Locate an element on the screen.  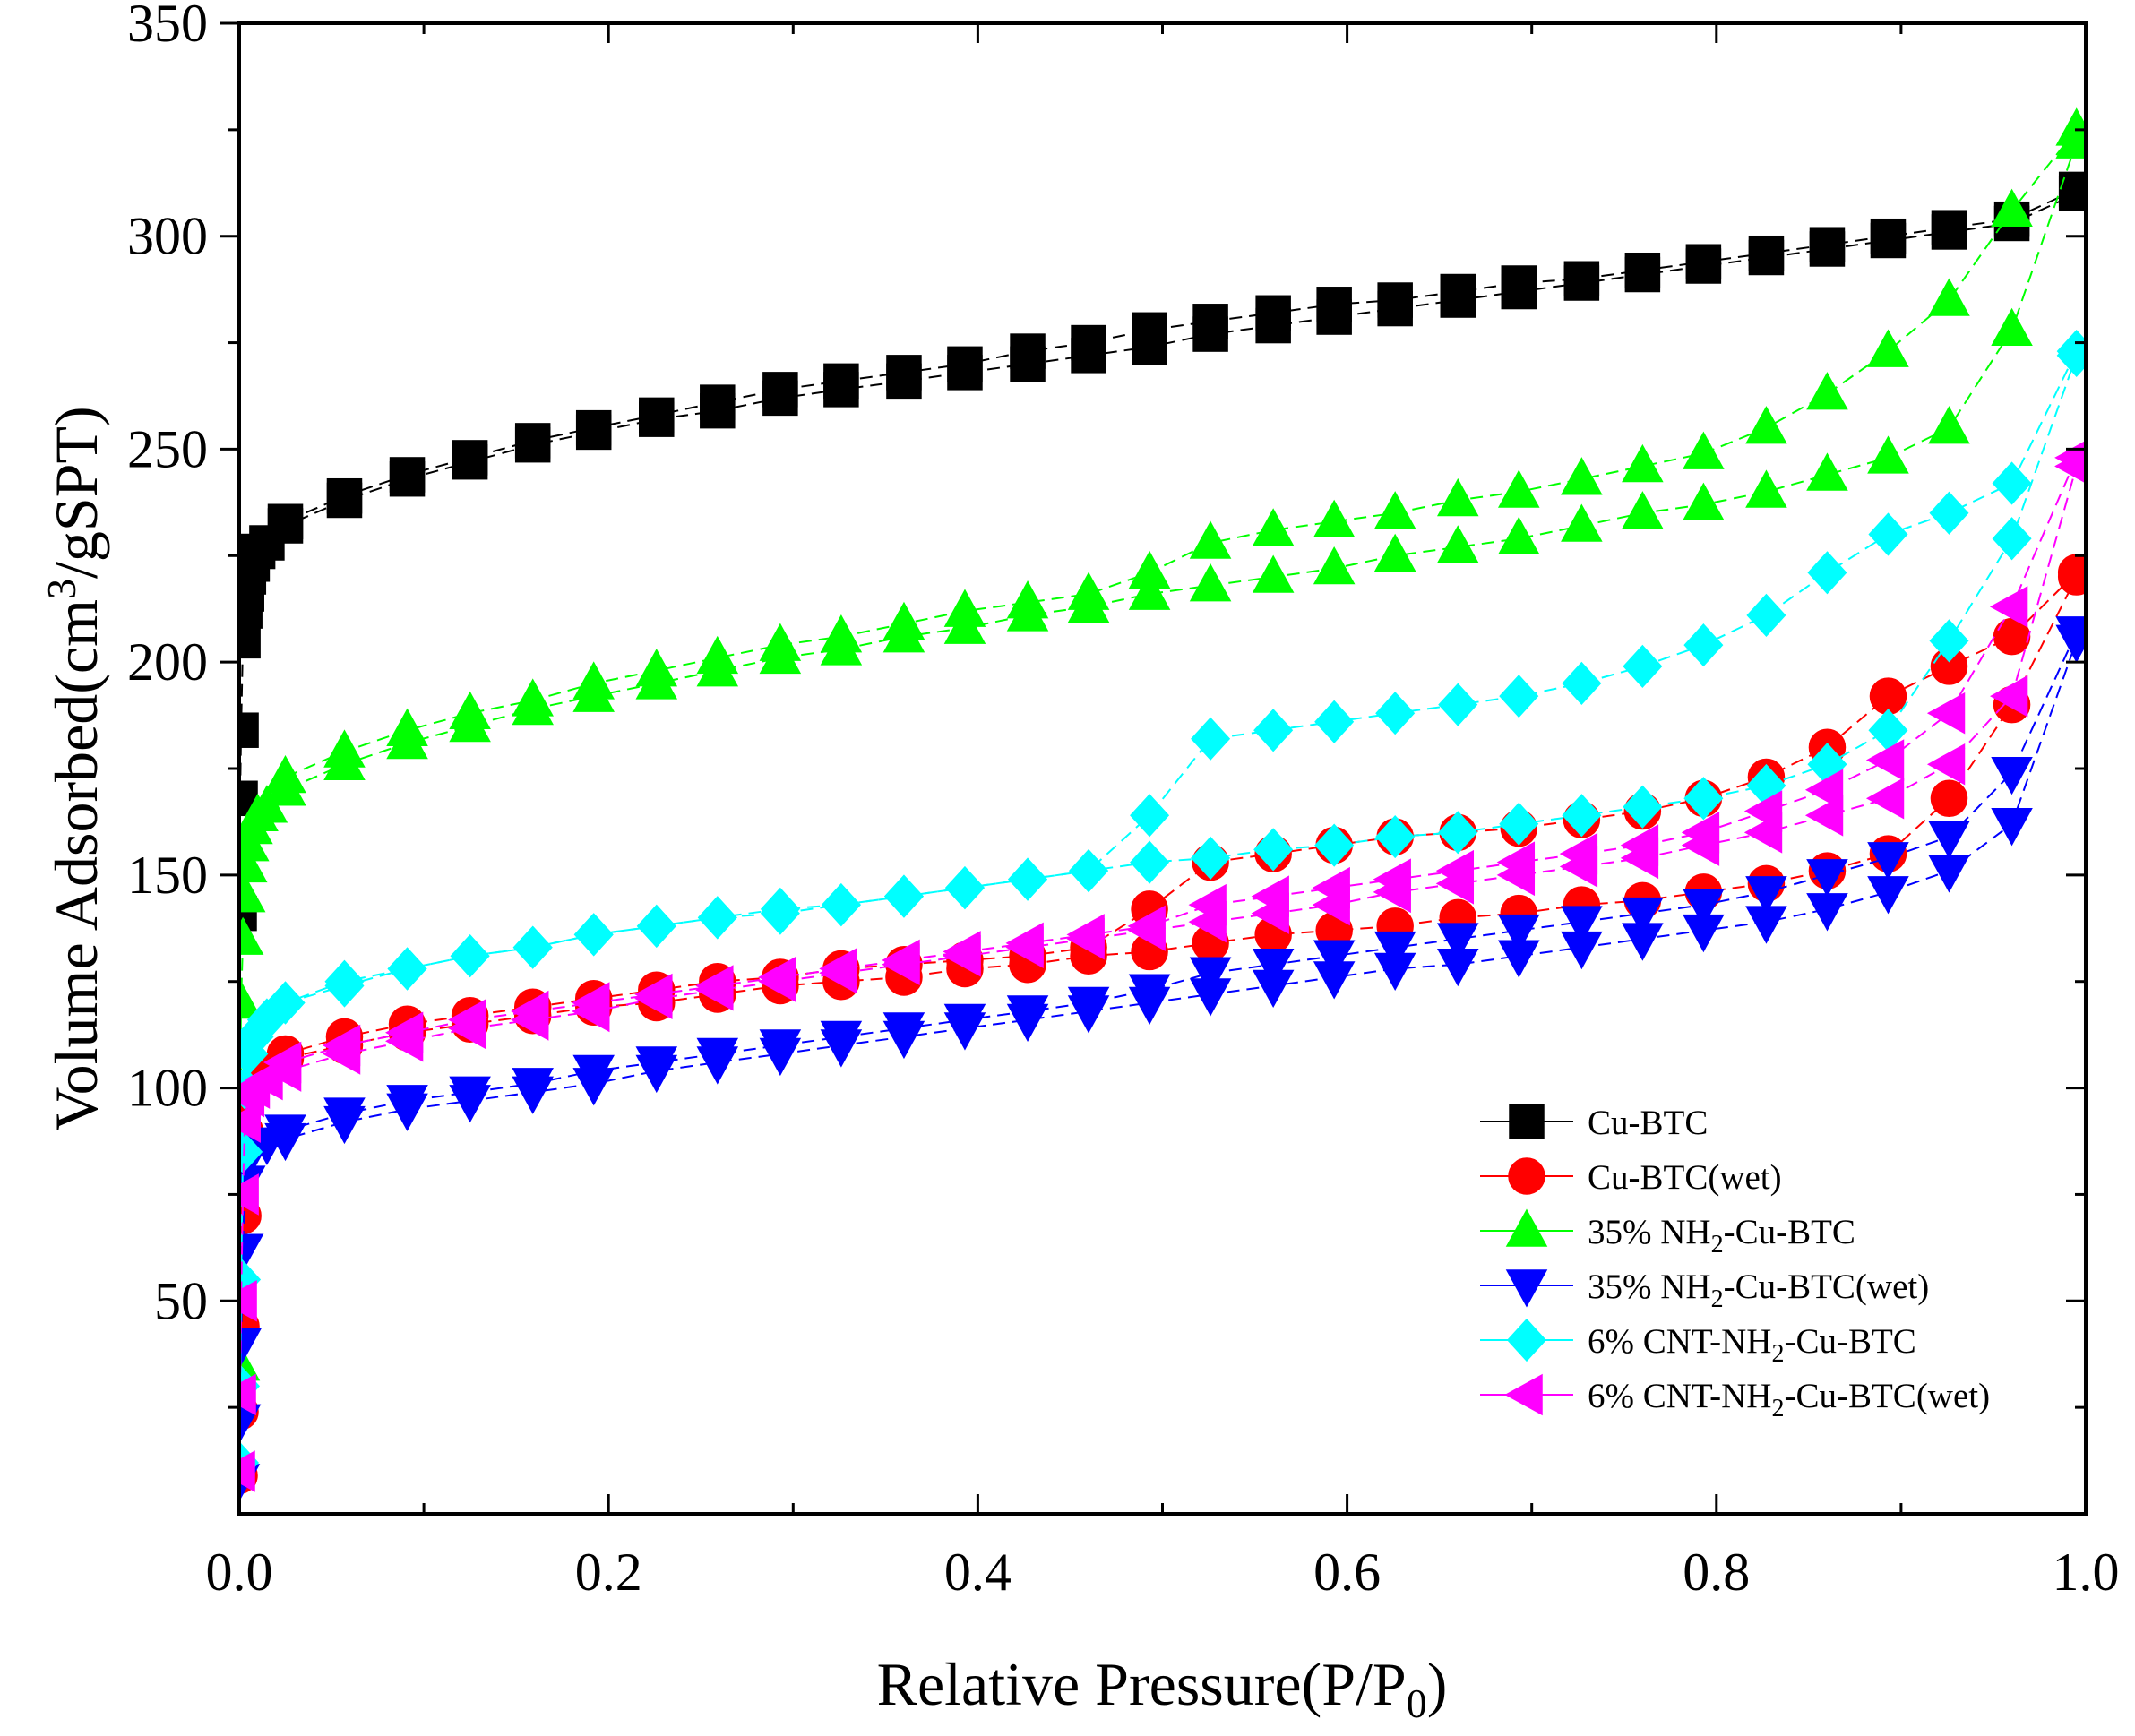
x-tick-label: 0.2 is located at coordinates (608, 1573).